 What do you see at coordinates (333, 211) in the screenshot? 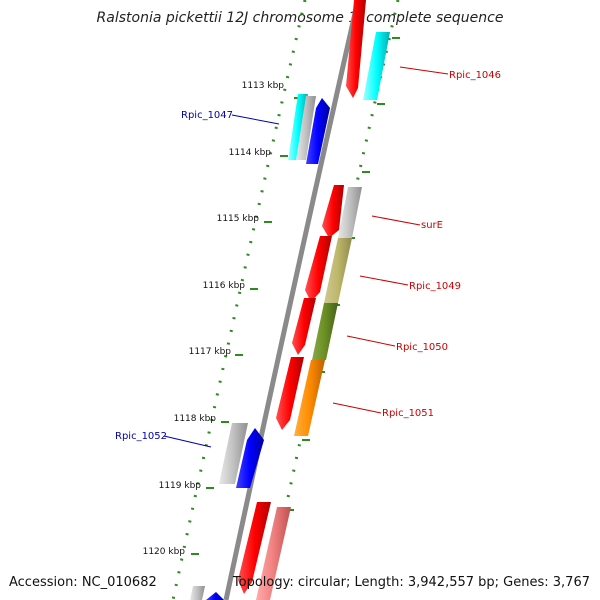
I see `gene-arrow-sure` at bounding box center [333, 211].